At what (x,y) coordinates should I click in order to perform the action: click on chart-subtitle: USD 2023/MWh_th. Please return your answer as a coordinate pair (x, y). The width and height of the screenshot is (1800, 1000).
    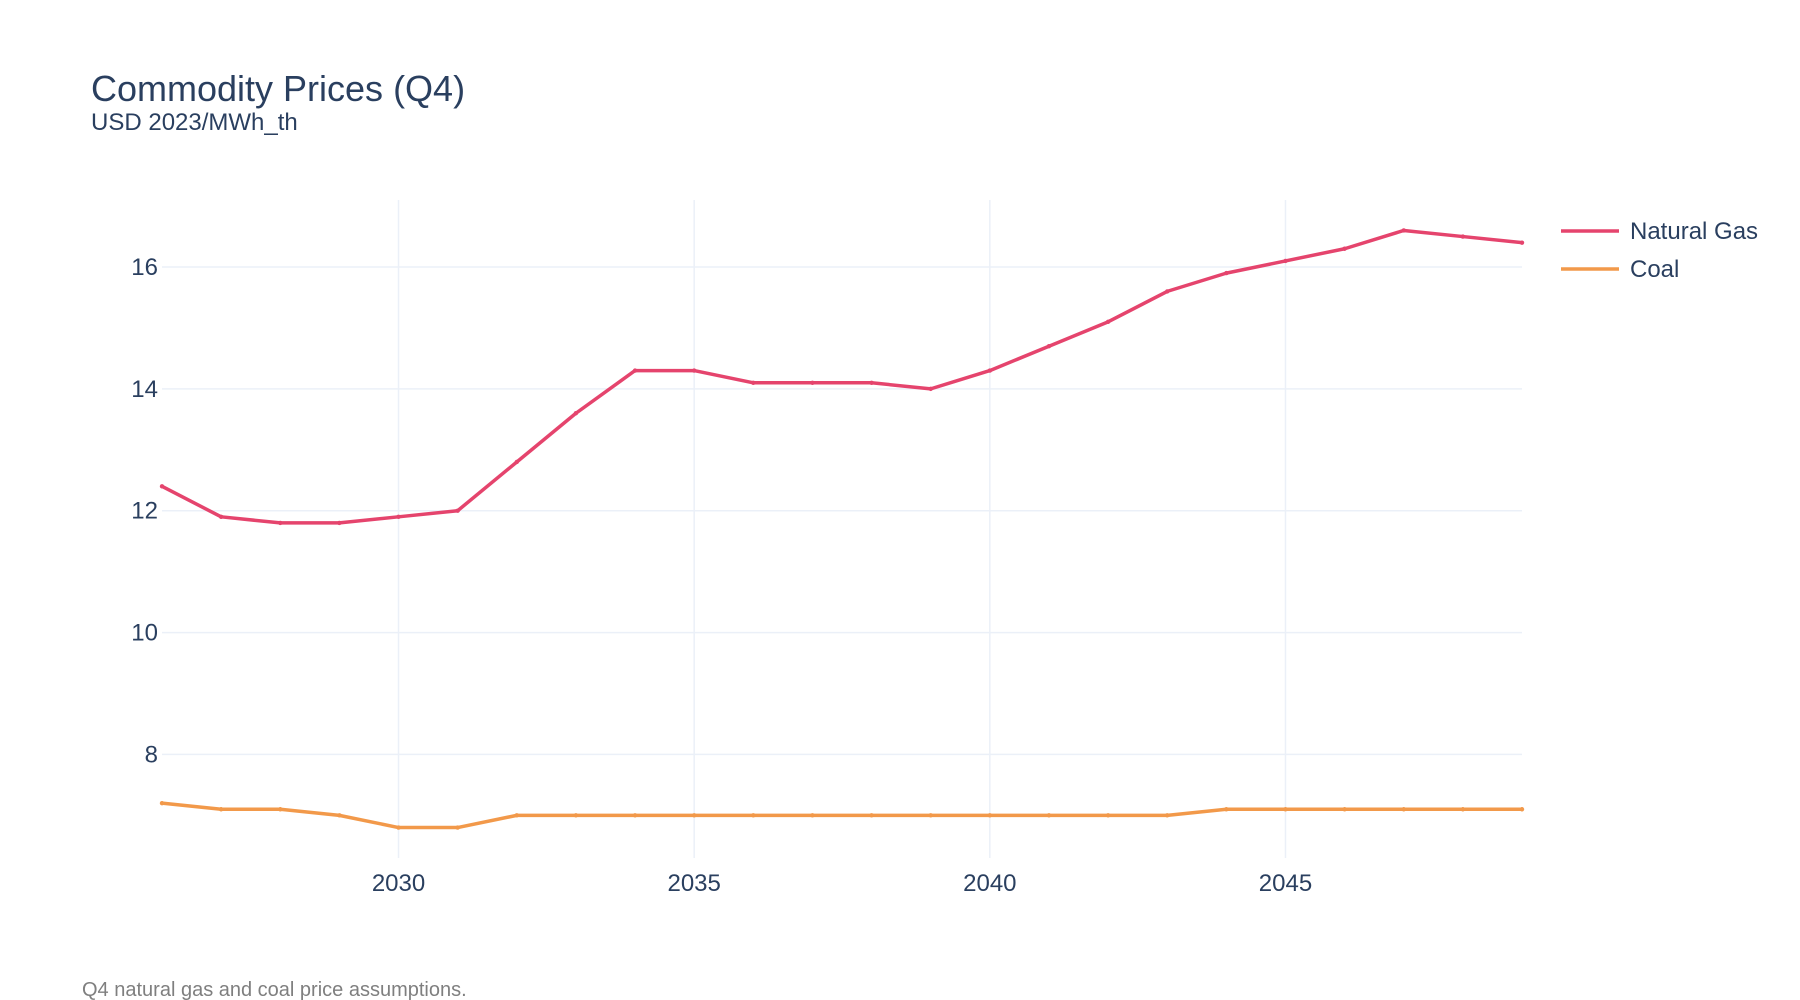
    Looking at the image, I should click on (194, 122).